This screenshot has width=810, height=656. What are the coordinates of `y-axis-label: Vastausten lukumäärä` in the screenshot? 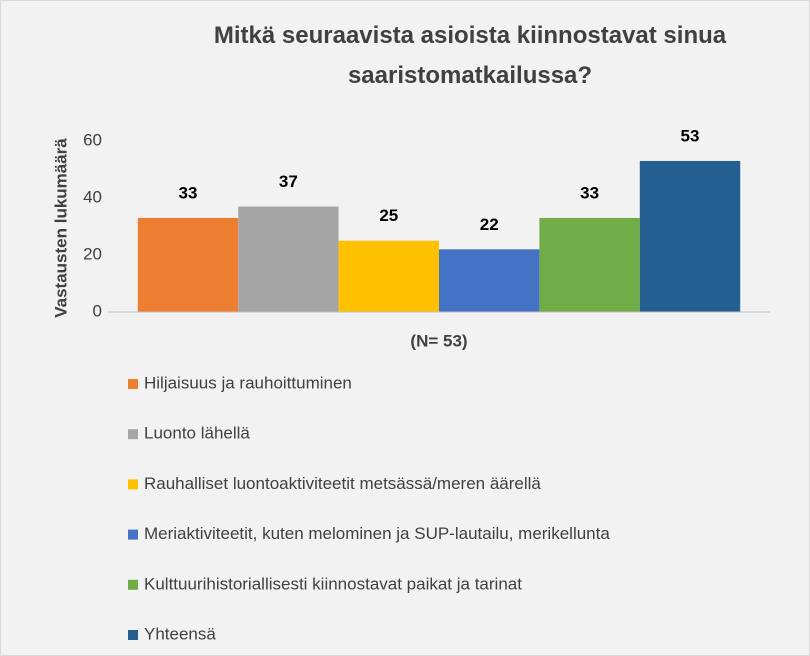 It's located at (60, 228).